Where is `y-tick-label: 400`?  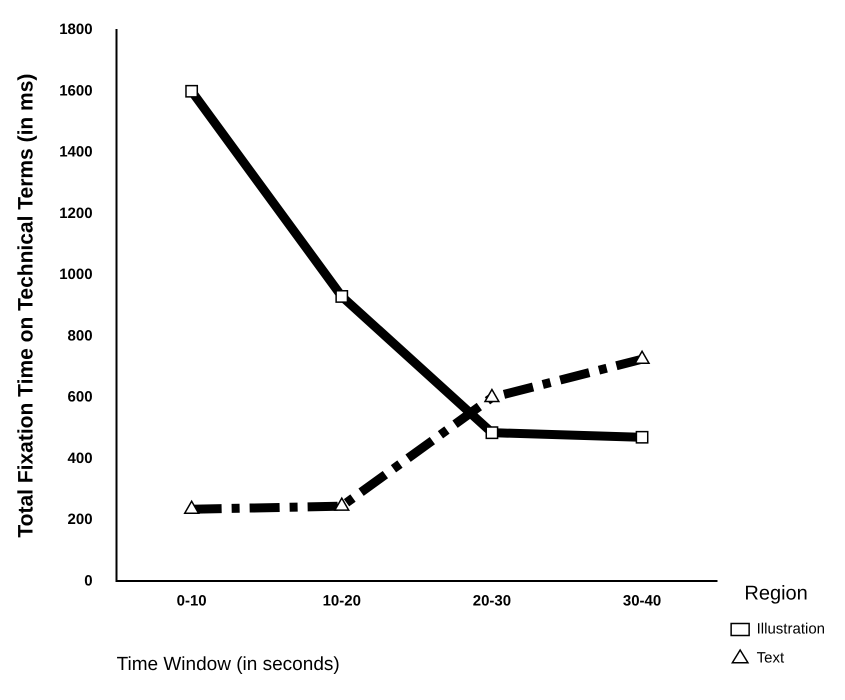
y-tick-label: 400 is located at coordinates (80, 458).